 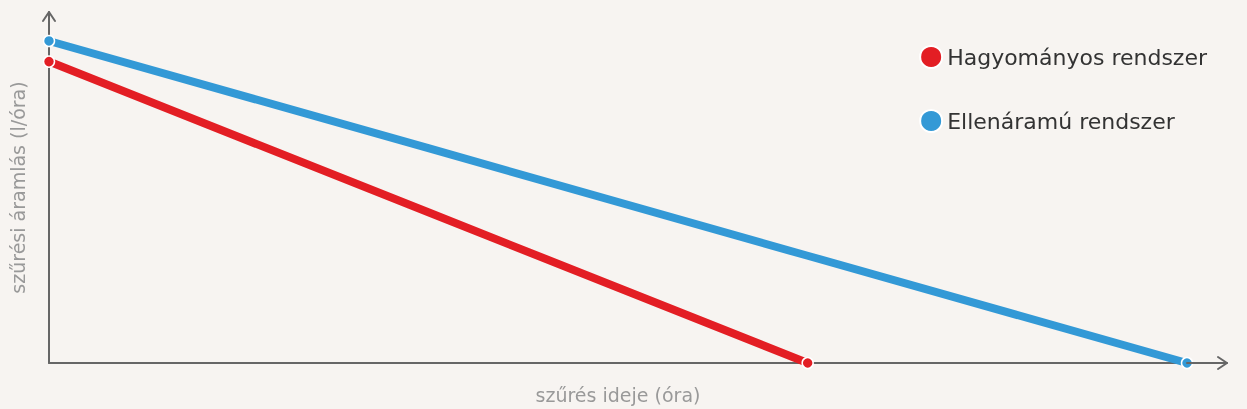 What do you see at coordinates (17, 187) in the screenshot?
I see `y-axis-title: szűrési áramlás (l/óra)` at bounding box center [17, 187].